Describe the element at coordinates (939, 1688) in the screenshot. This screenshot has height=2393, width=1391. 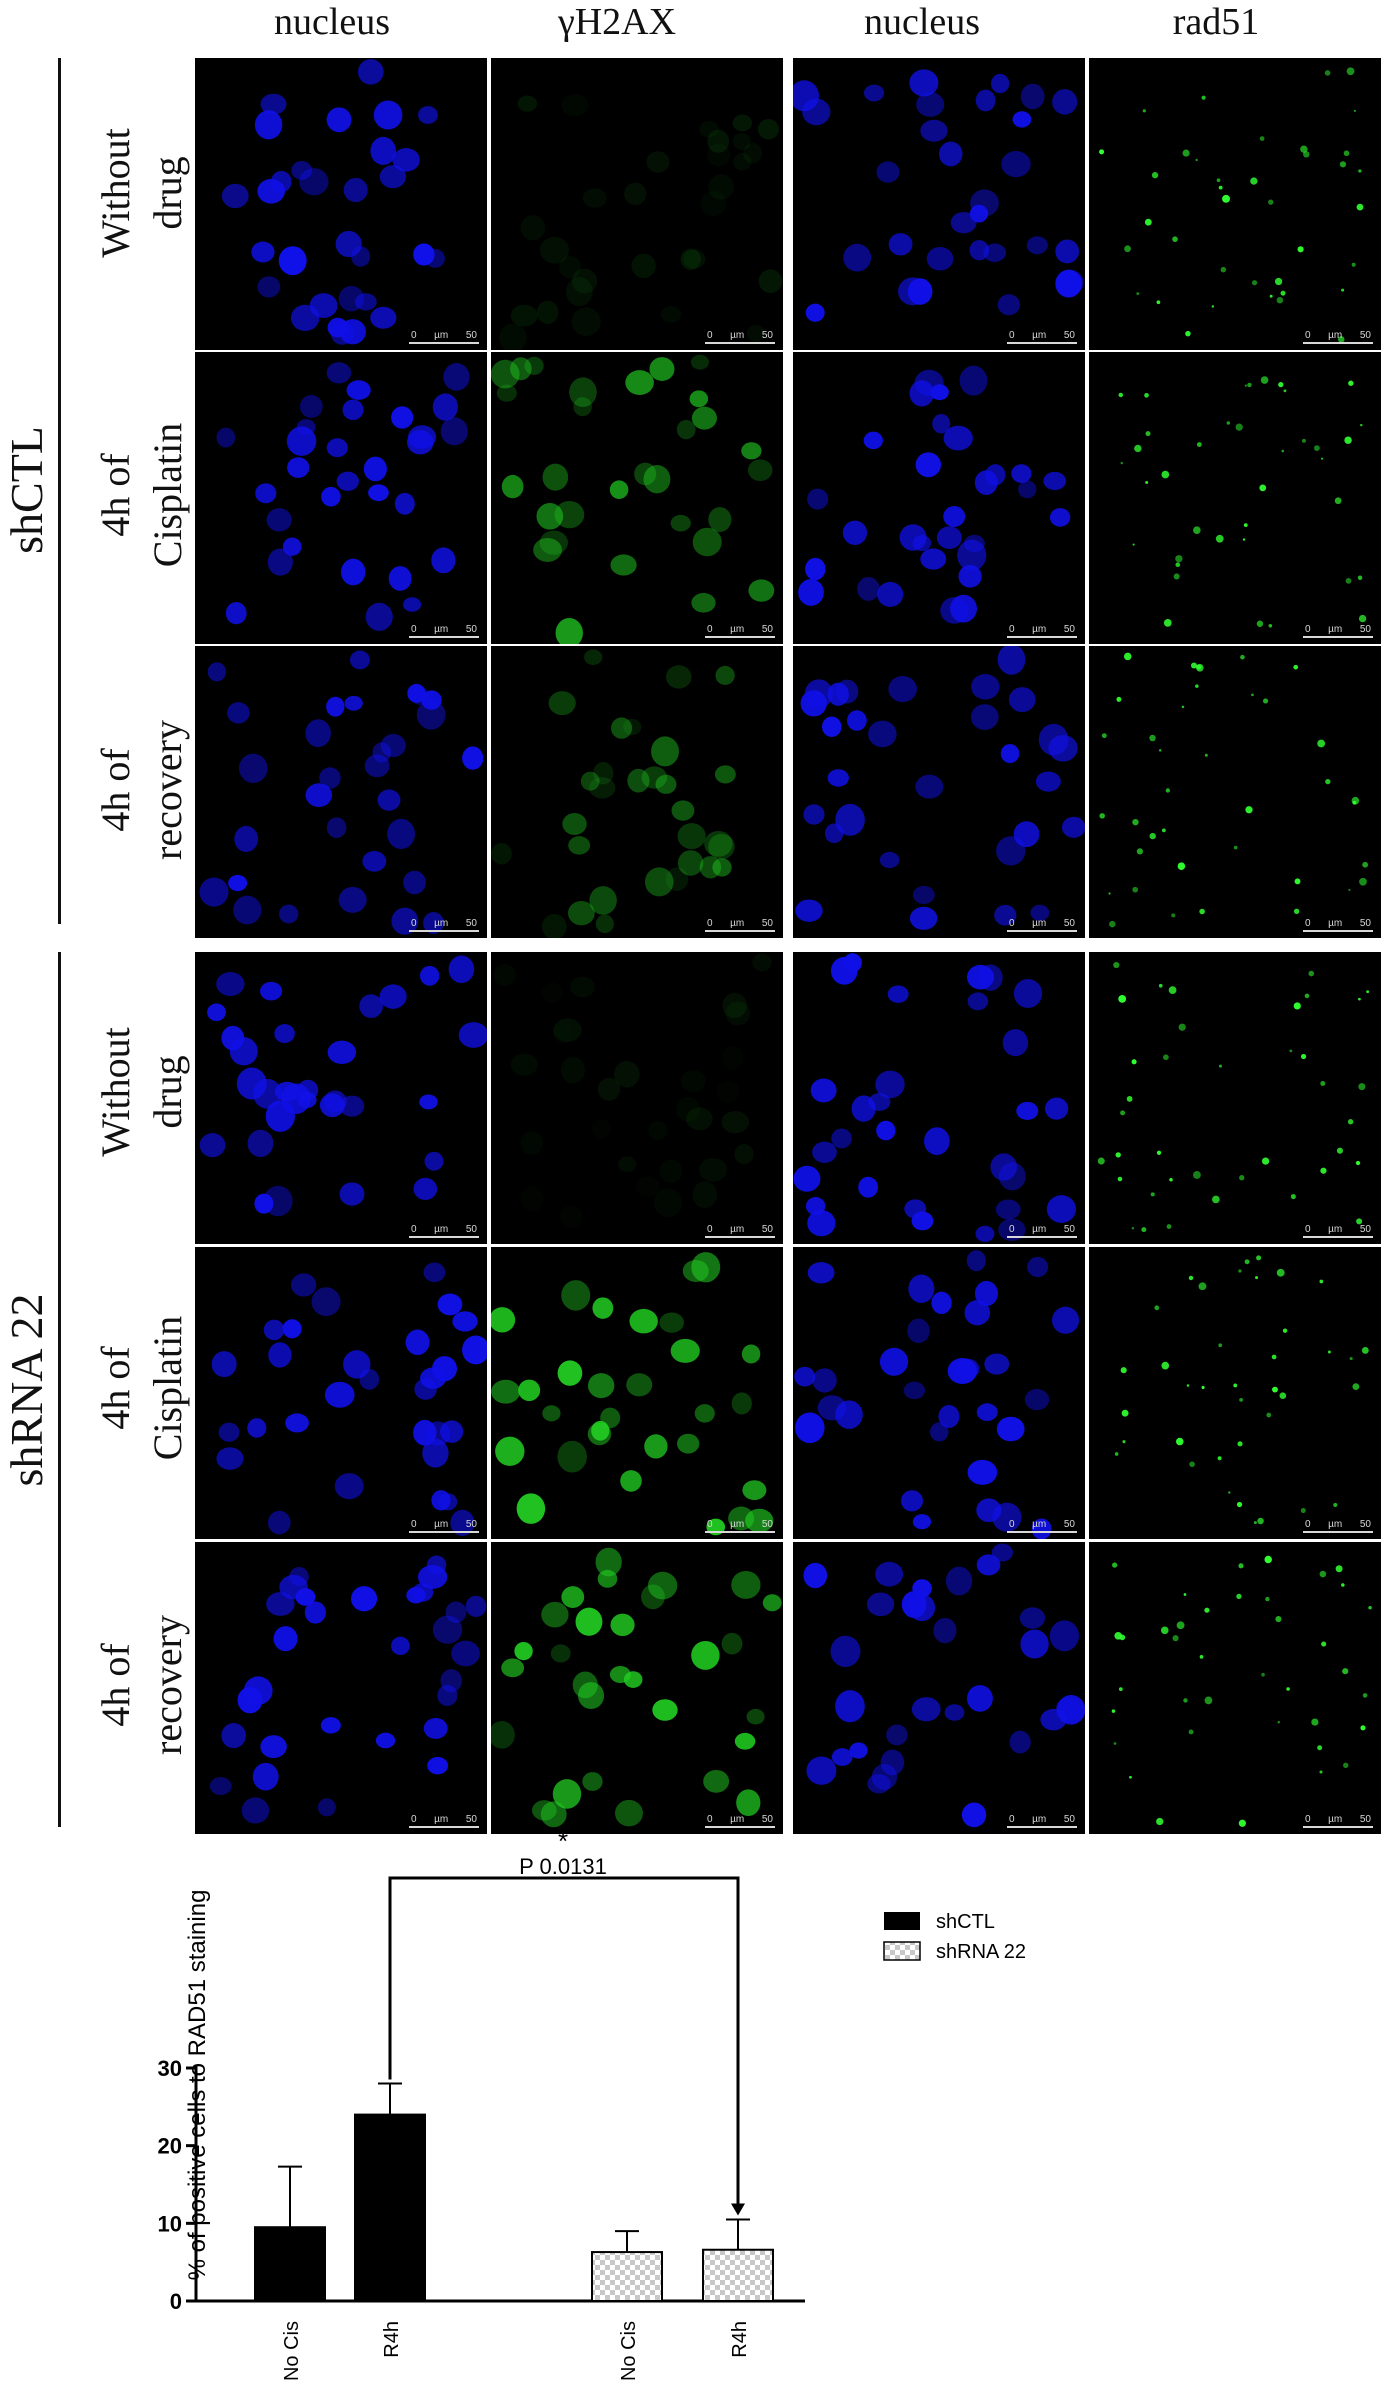
I see `panel-shrna22-recovery-nucleus-2: 0 µm 50` at that location.